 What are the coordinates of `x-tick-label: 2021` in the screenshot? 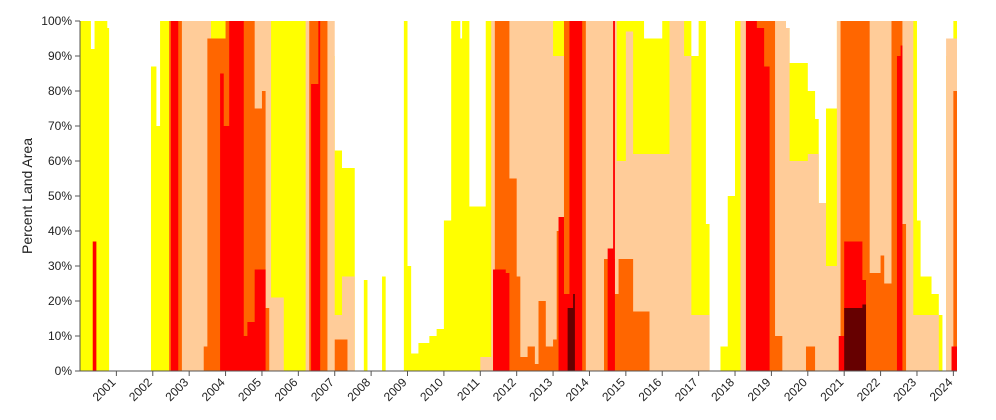 It's located at (832, 389).